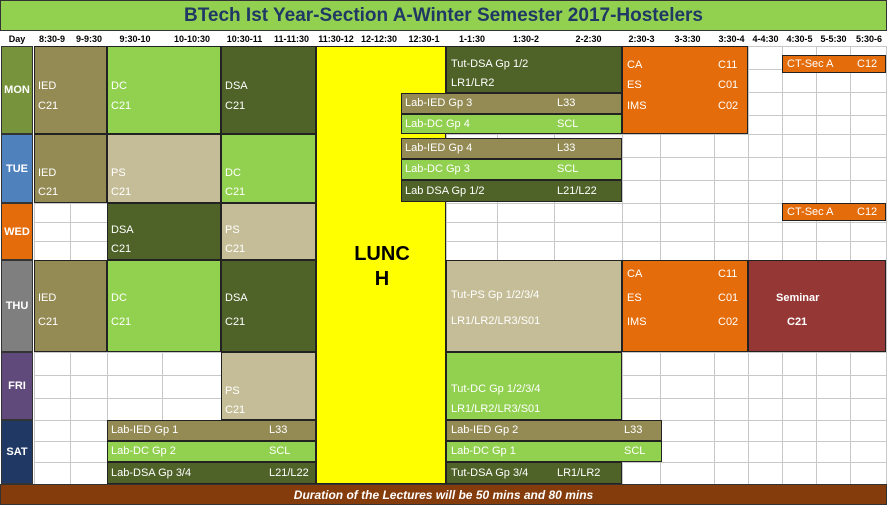 This screenshot has height=507, width=889. Describe the element at coordinates (868, 39) in the screenshot. I see `header-slot: 5:30-6` at that location.